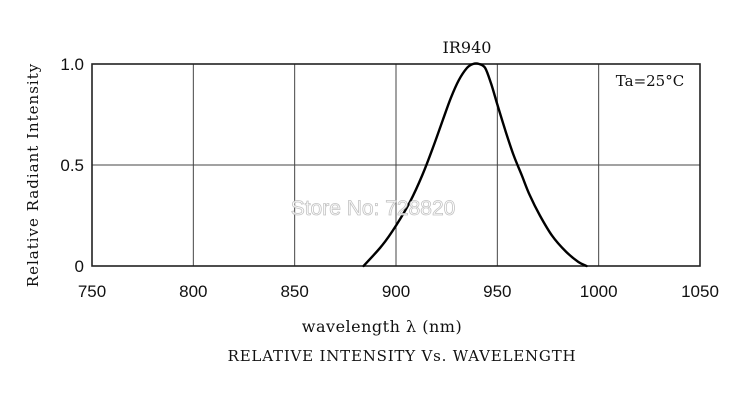 This screenshot has height=412, width=750. I want to click on x-tick-label-1000: 1000, so click(599, 291).